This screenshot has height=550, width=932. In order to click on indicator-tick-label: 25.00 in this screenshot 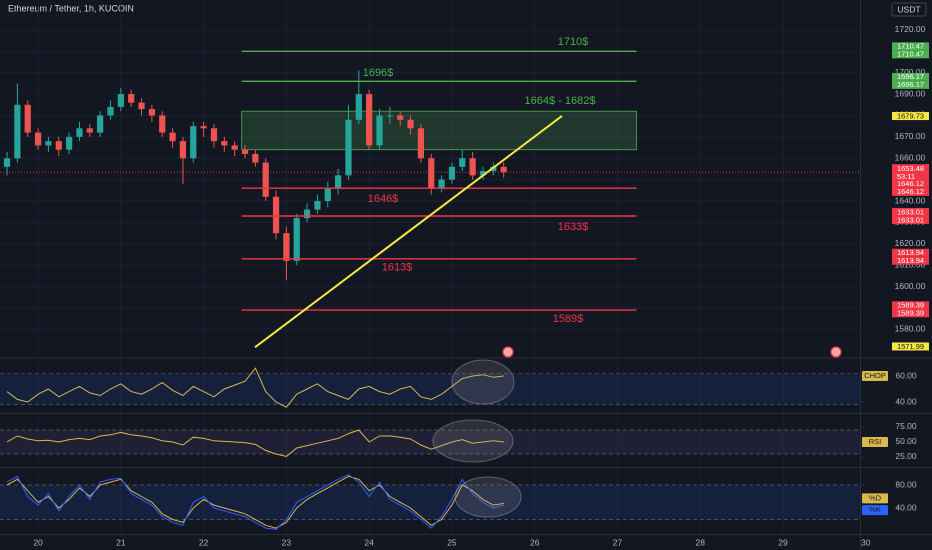, I will do `click(906, 456)`.